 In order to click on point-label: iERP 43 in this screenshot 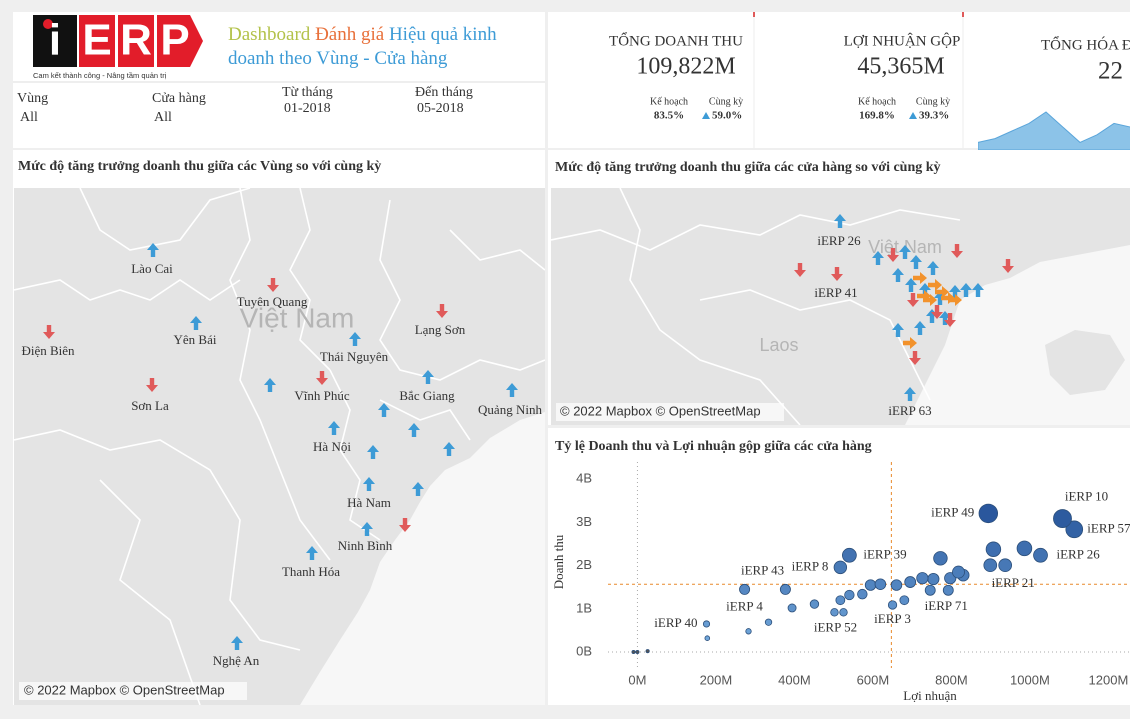, I will do `click(762, 569)`.